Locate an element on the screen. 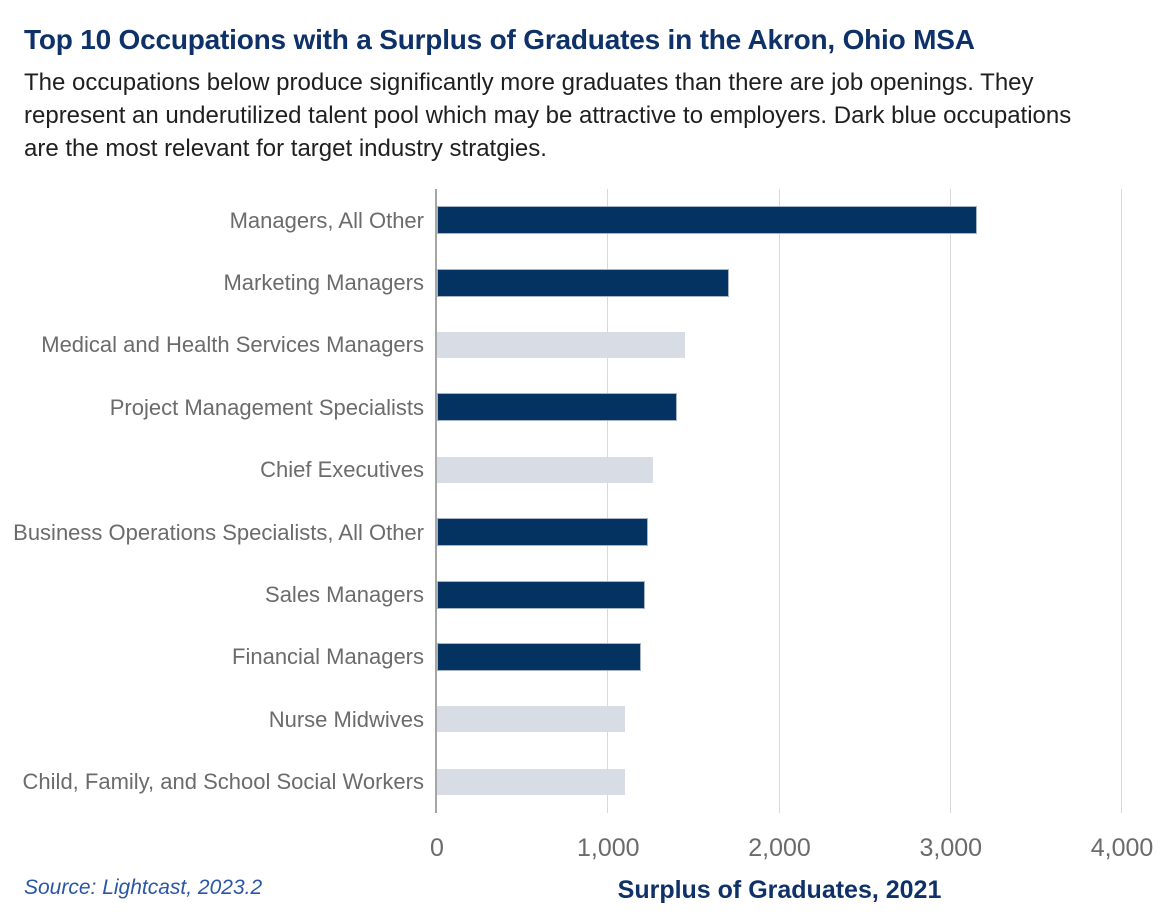 The width and height of the screenshot is (1164, 918). category-label: Chief Executives is located at coordinates (342, 470).